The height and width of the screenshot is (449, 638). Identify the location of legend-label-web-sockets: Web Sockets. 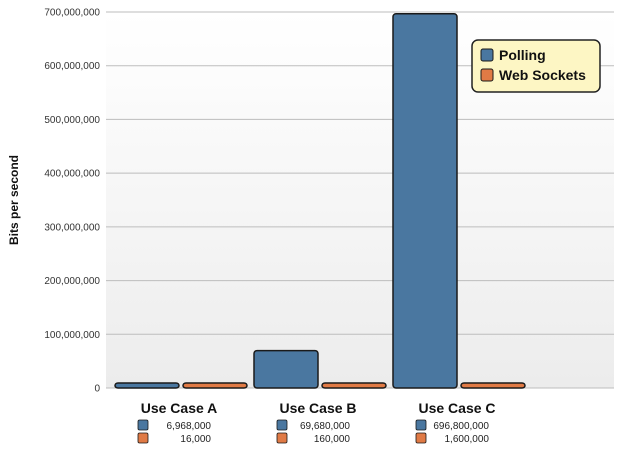
(542, 75).